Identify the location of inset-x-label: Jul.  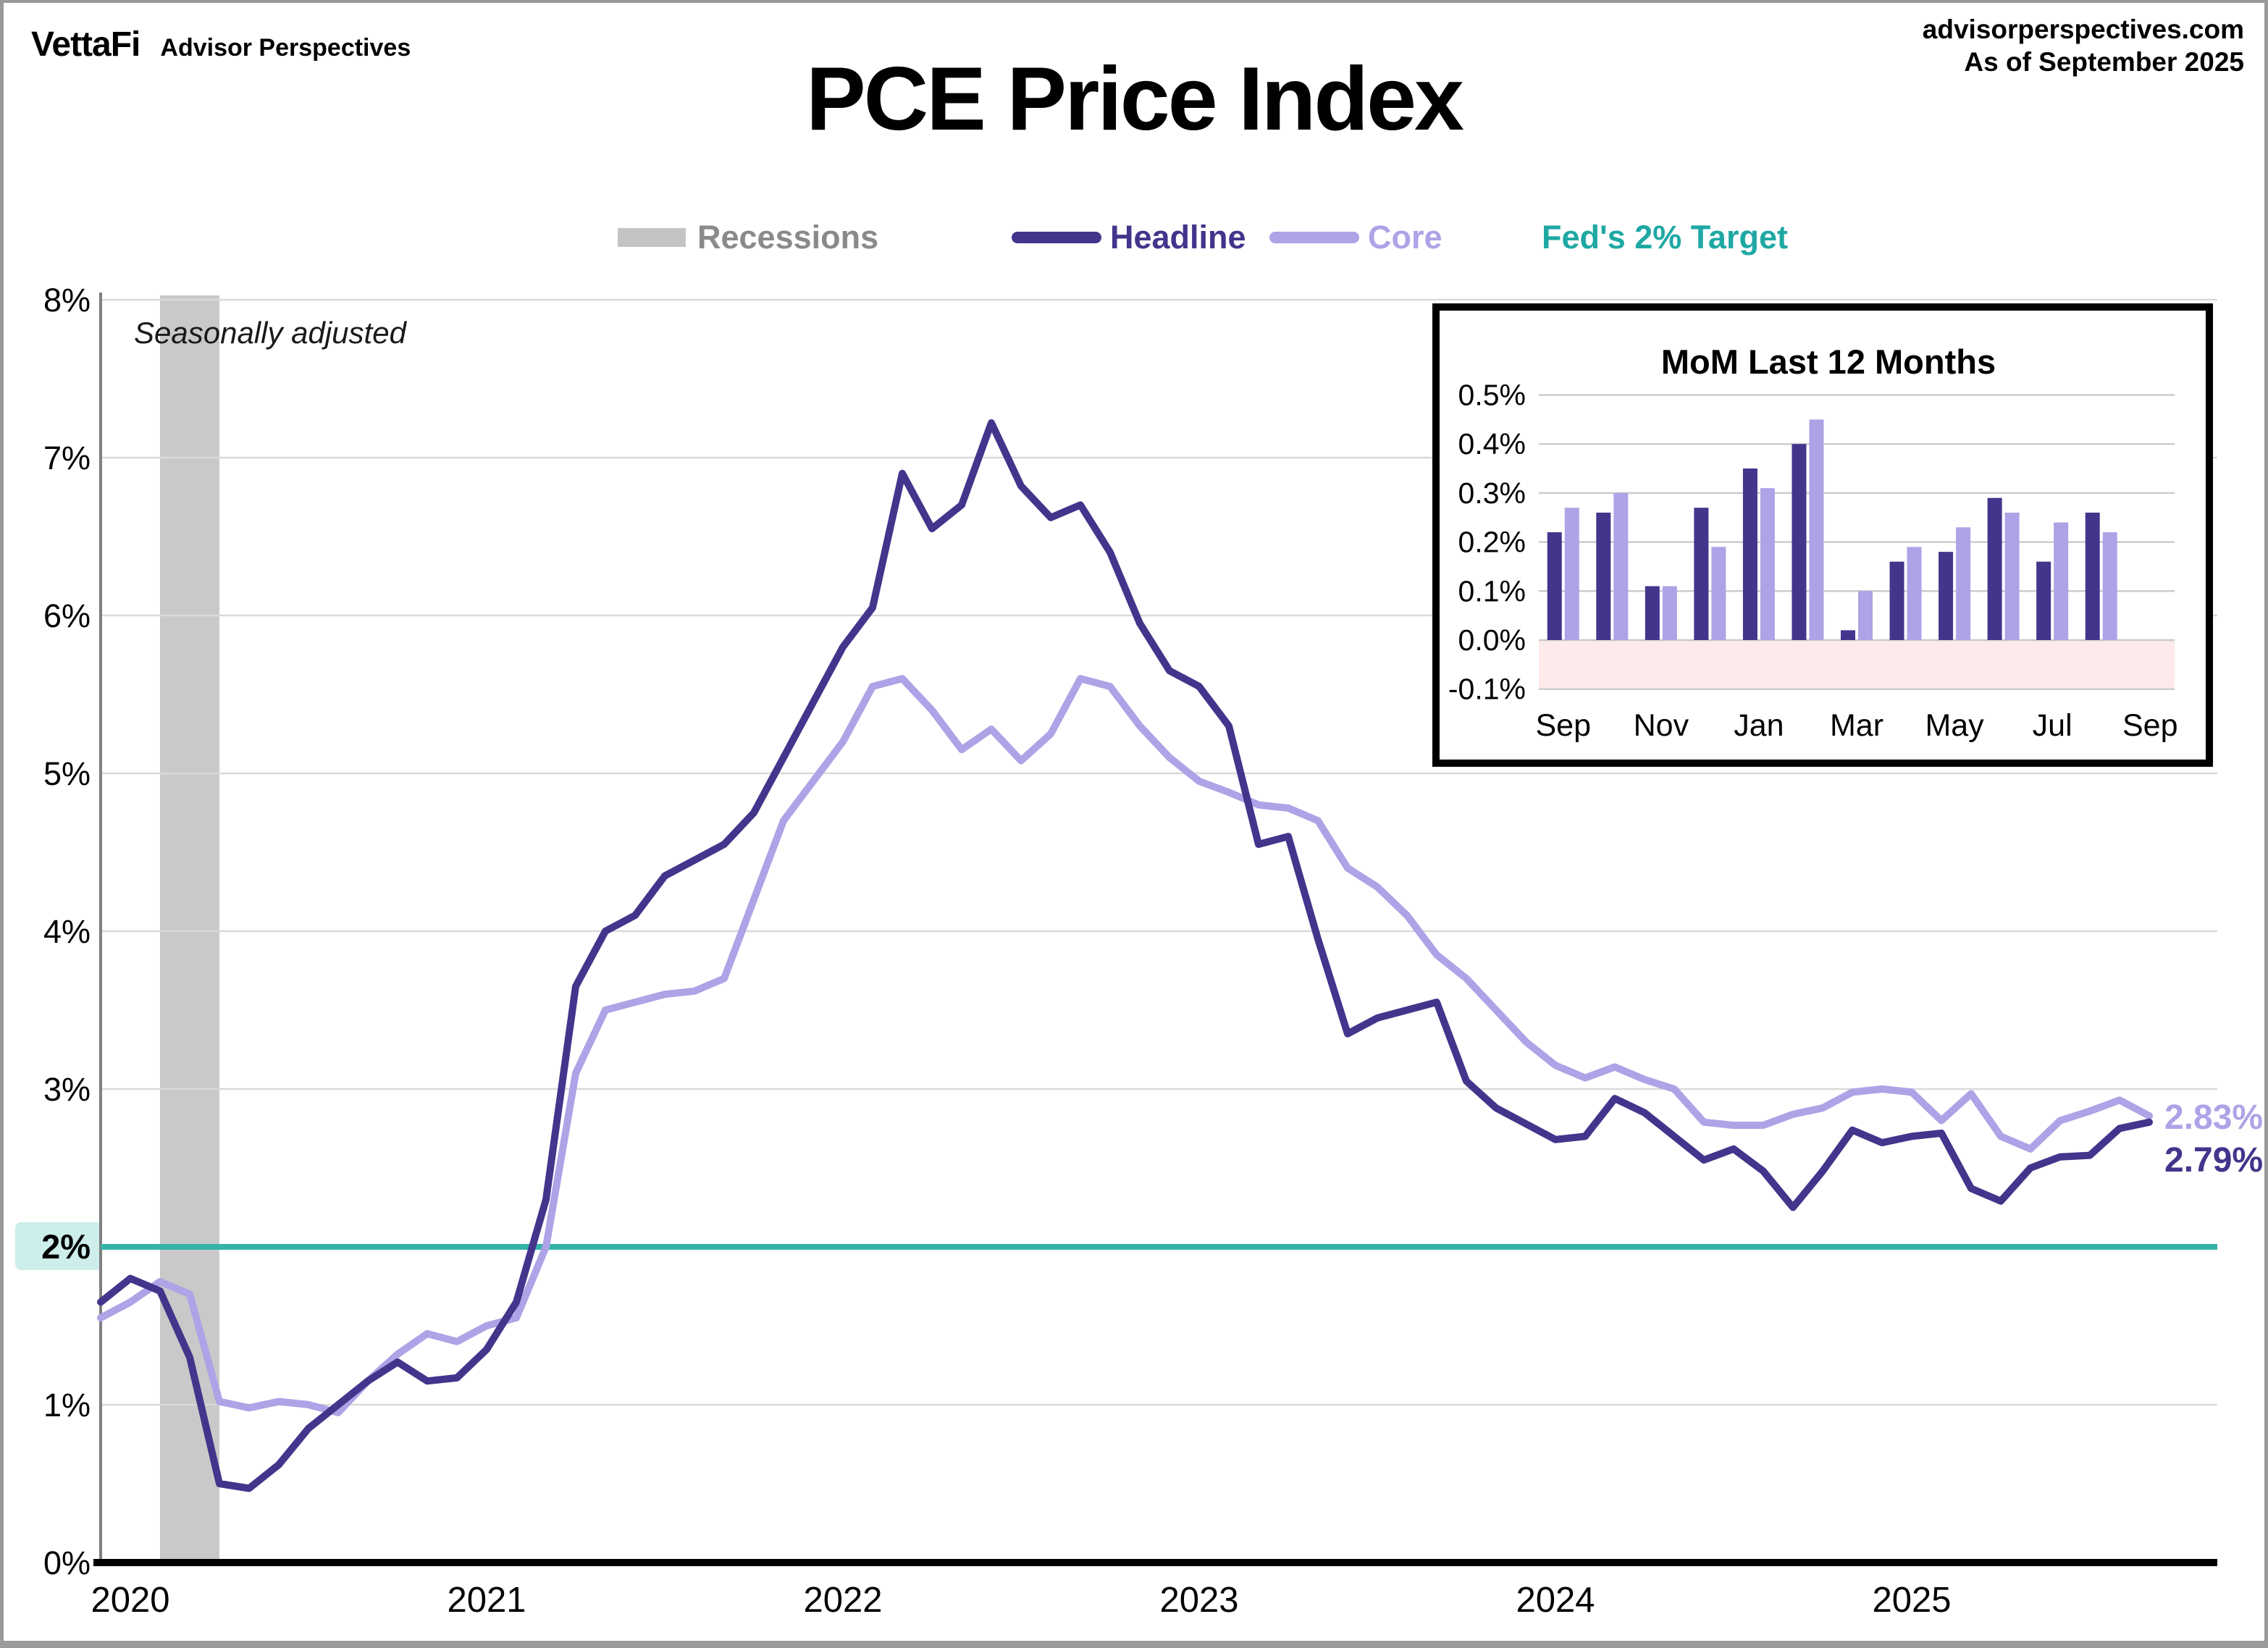
(2052, 725).